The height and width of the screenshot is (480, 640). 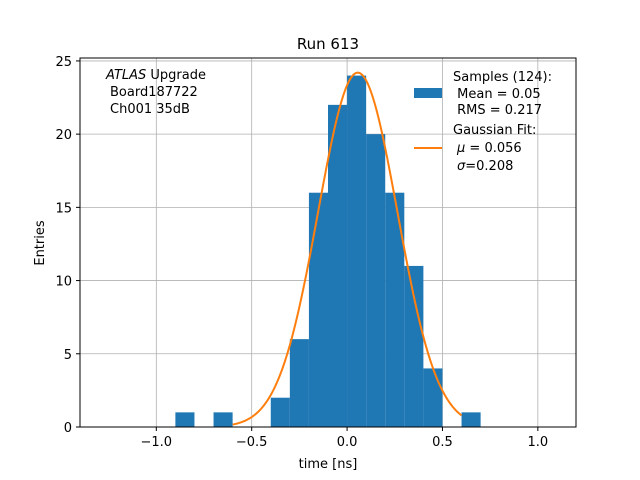 What do you see at coordinates (68, 428) in the screenshot?
I see `y-tick-label: 0` at bounding box center [68, 428].